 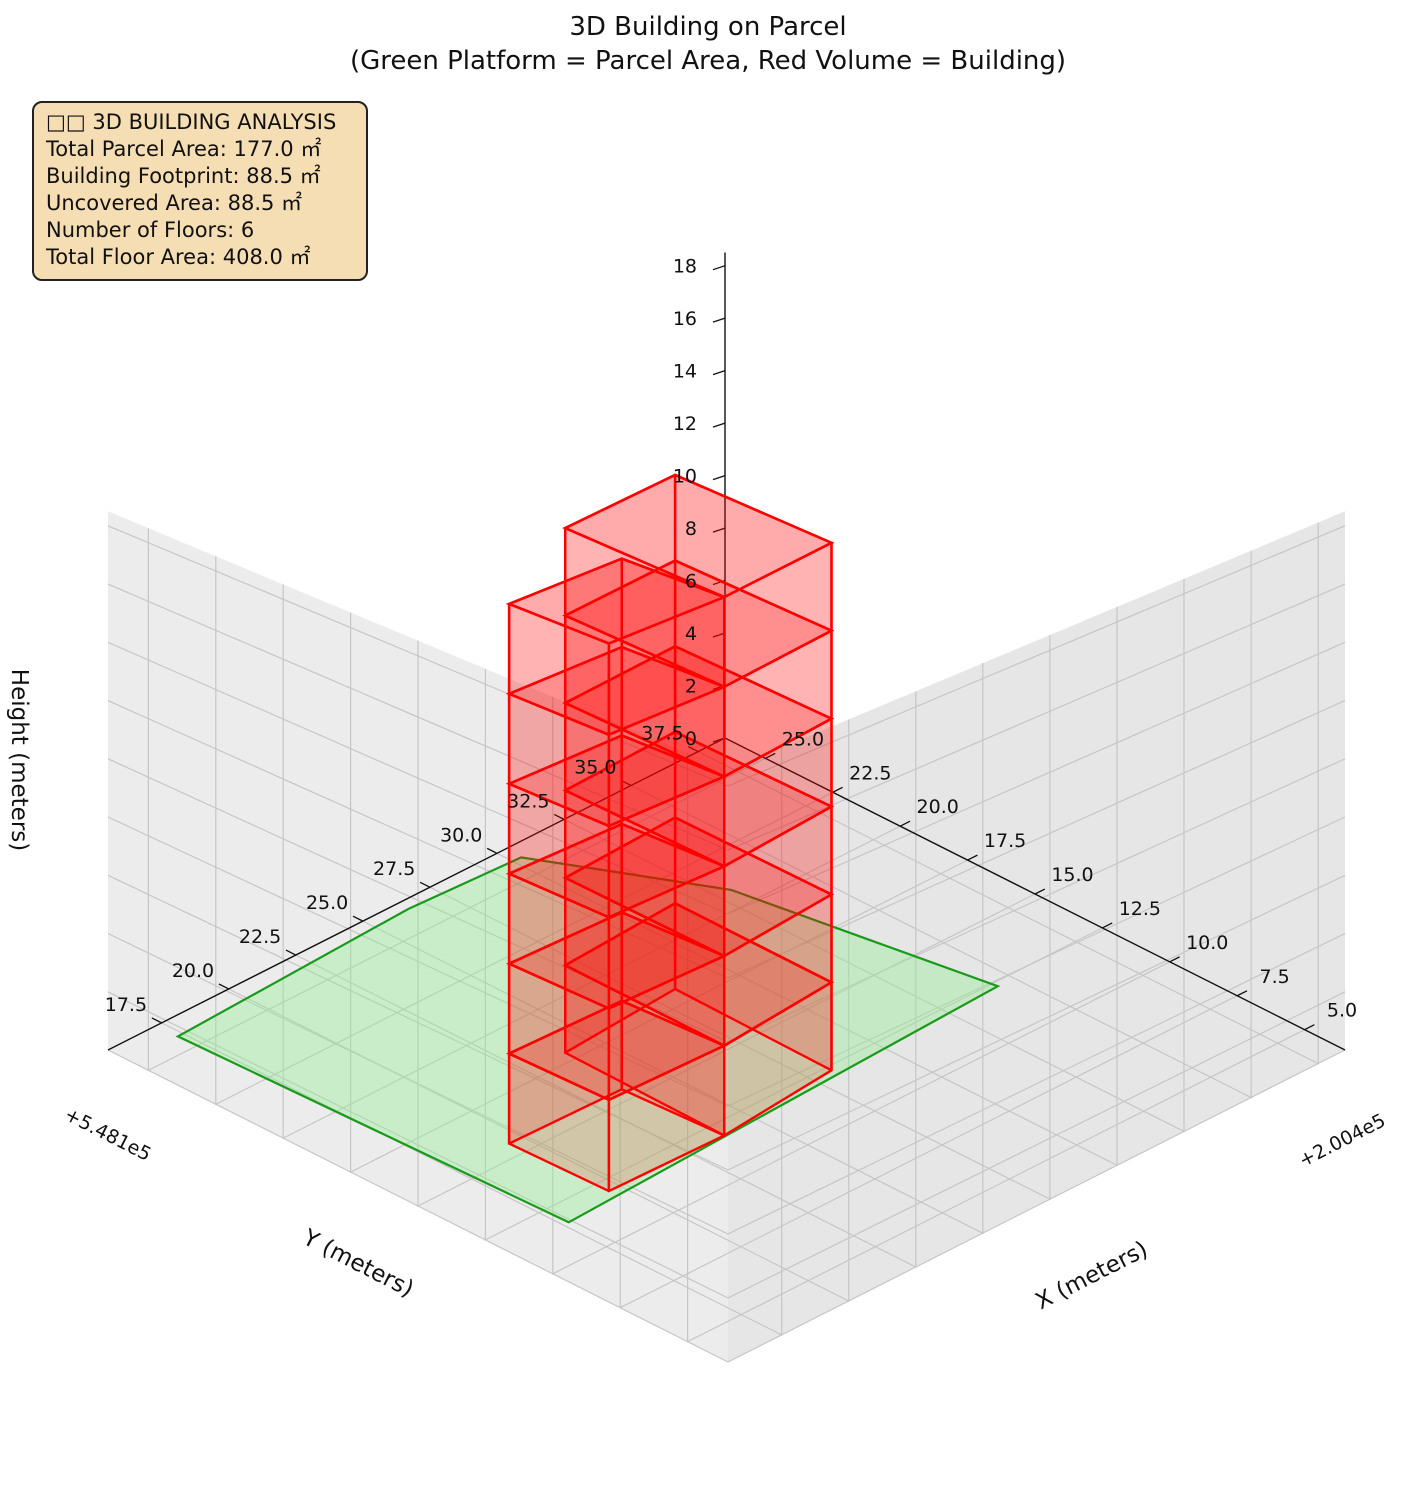 What do you see at coordinates (1207, 943) in the screenshot?
I see `y-tick-label: 10.0` at bounding box center [1207, 943].